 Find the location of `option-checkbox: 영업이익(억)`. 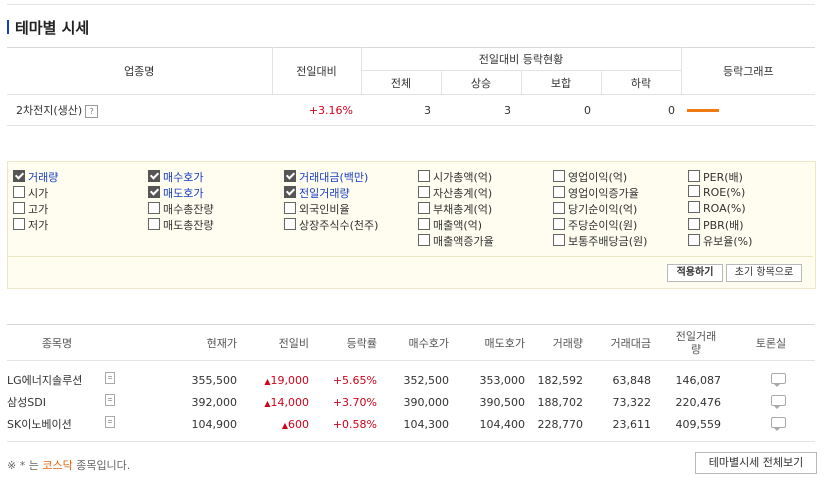

option-checkbox: 영업이익(억) is located at coordinates (590, 177).